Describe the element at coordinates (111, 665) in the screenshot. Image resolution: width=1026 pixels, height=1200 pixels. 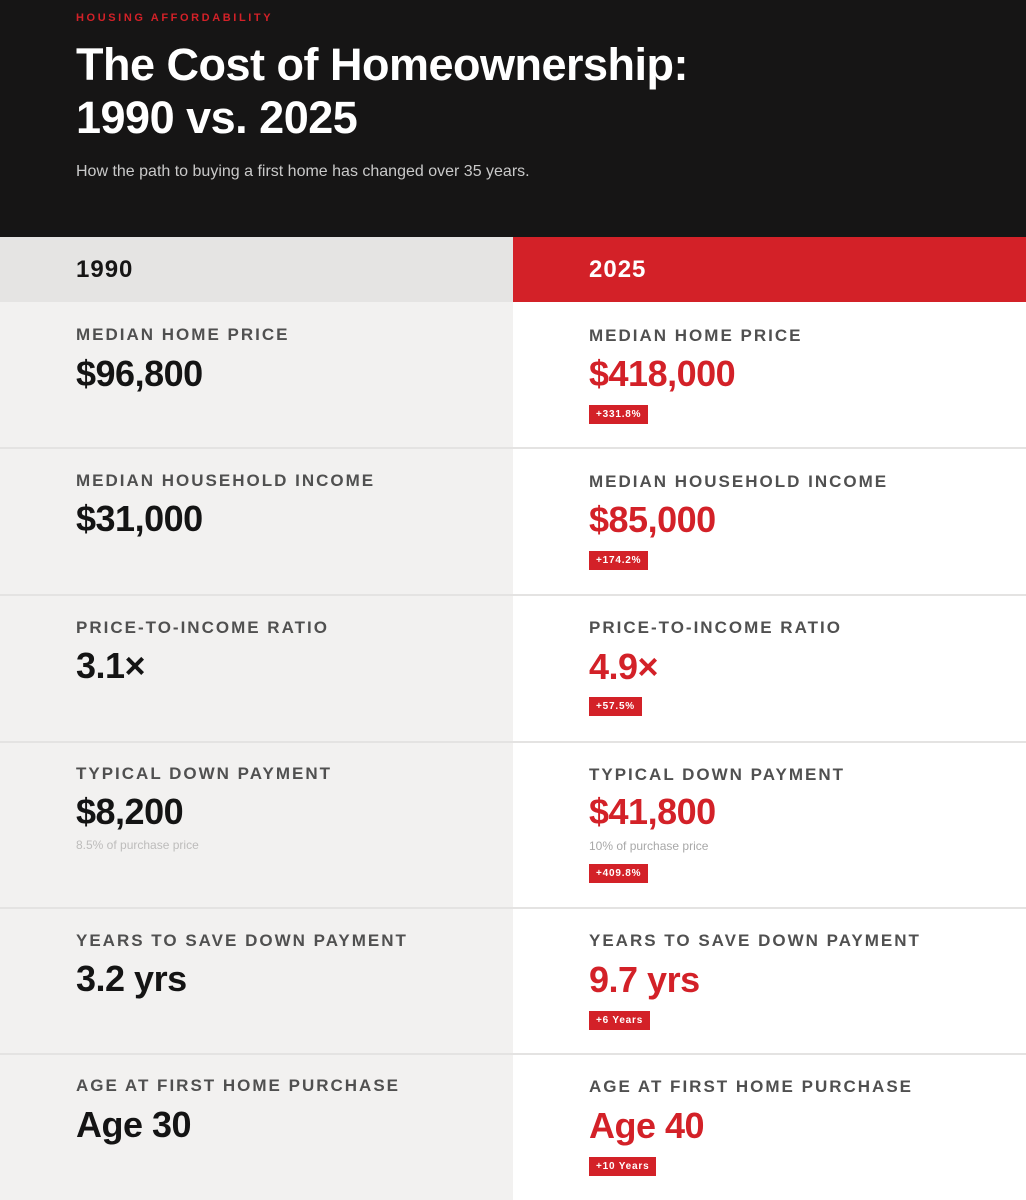
I see `metric-value: 3.1×` at that location.